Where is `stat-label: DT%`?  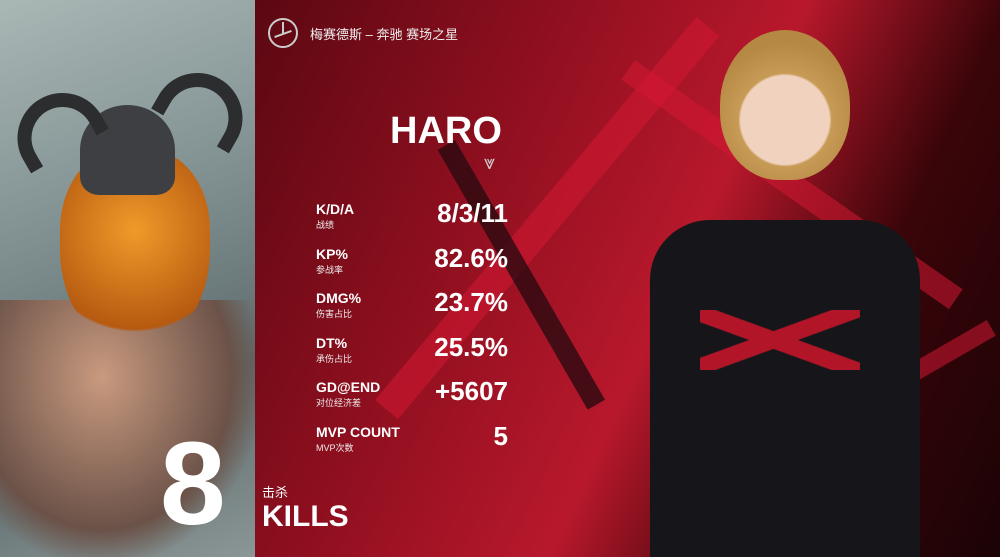
stat-label: DT% is located at coordinates (332, 342).